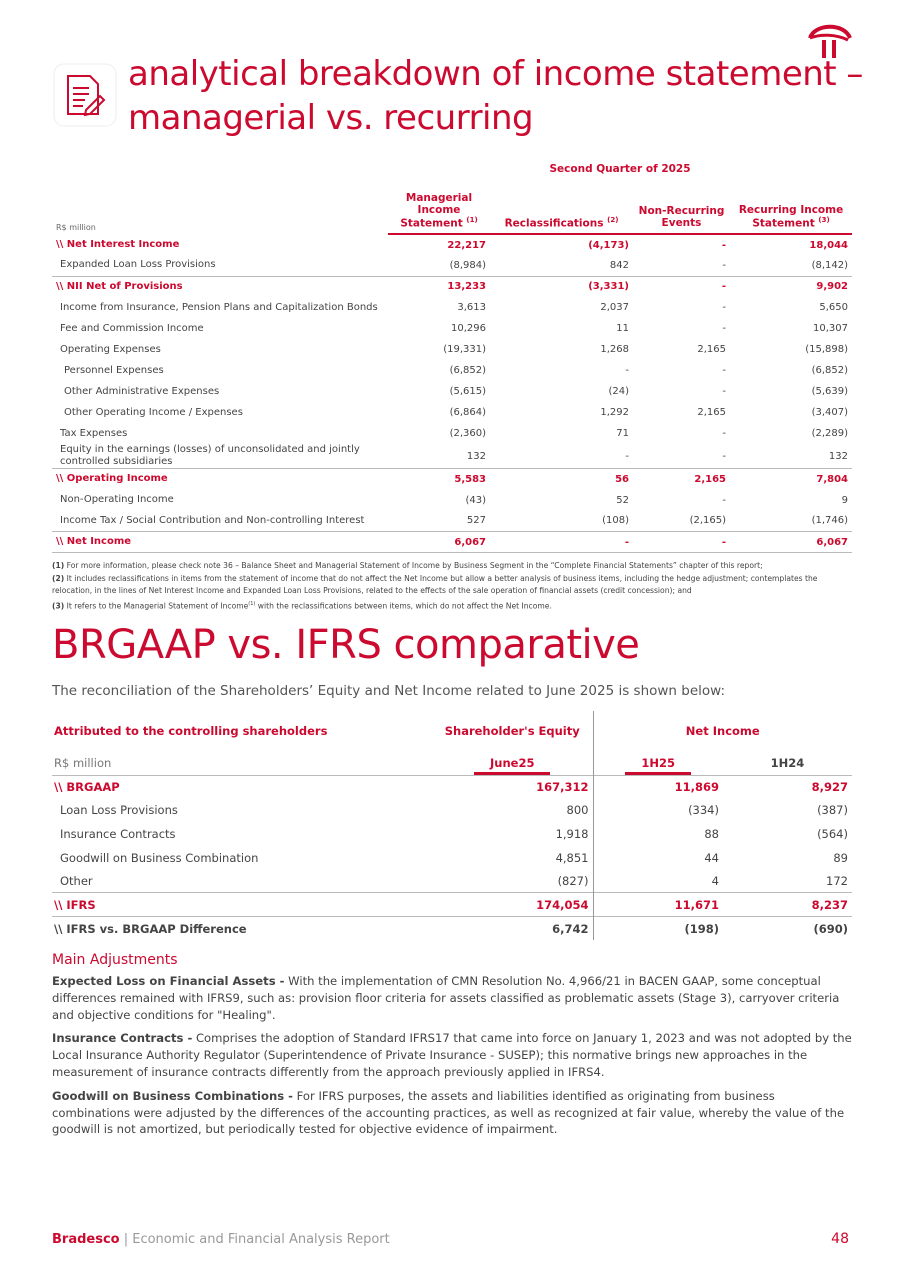 This screenshot has width=899, height=1273. Describe the element at coordinates (114, 370) in the screenshot. I see `row-label: Personnel Expenses` at that location.